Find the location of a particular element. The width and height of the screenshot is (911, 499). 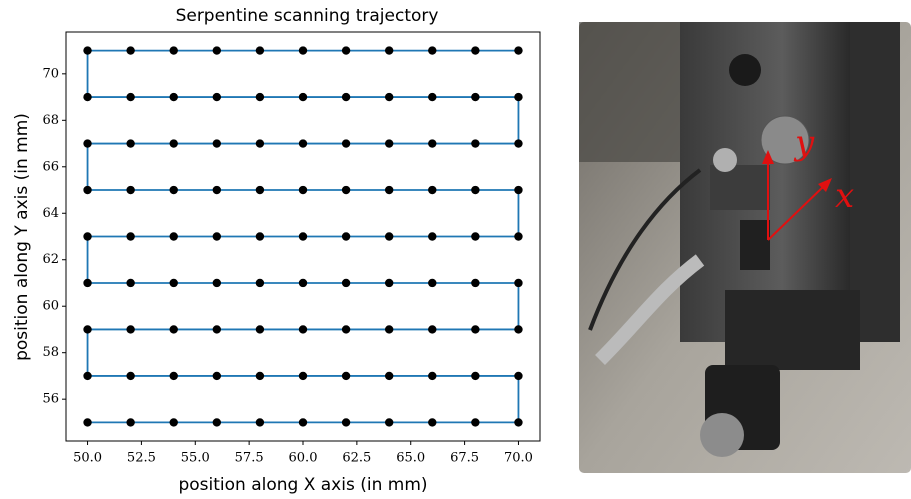

x-tick-label: 65.0 is located at coordinates (410, 458).